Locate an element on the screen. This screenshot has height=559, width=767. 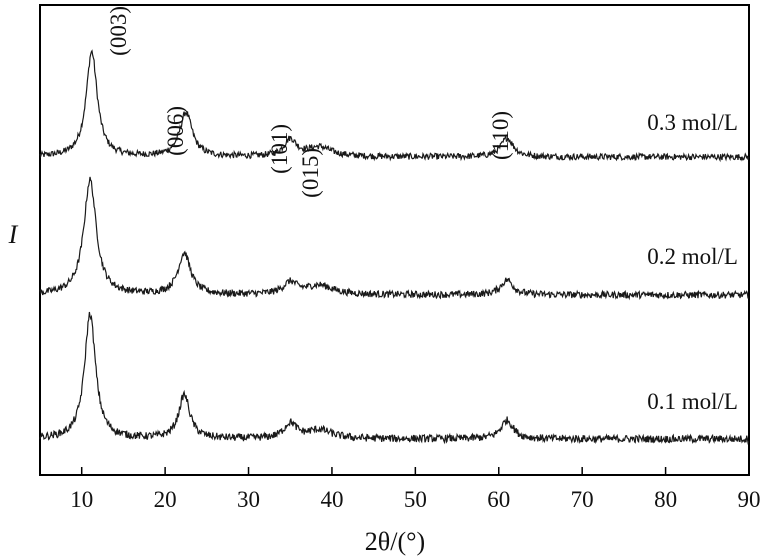
annotation-003: (003) is located at coordinates (118, 31).